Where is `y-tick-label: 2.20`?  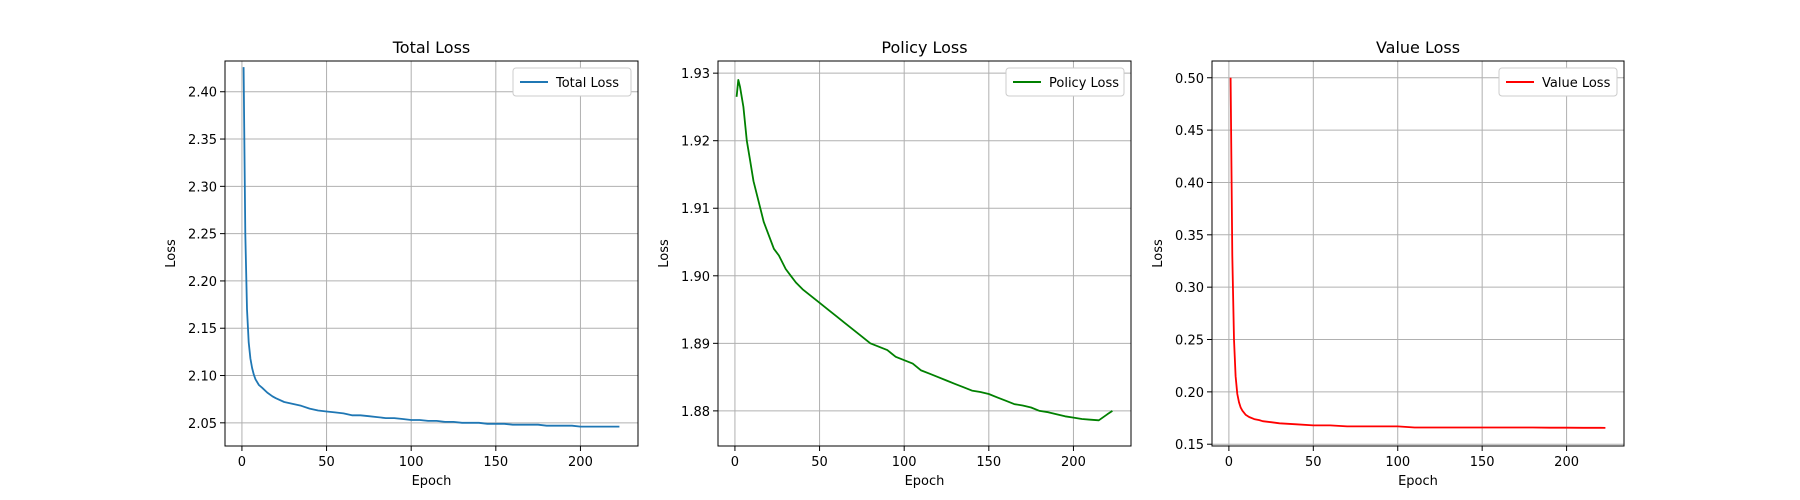
y-tick-label: 2.20 is located at coordinates (202, 282).